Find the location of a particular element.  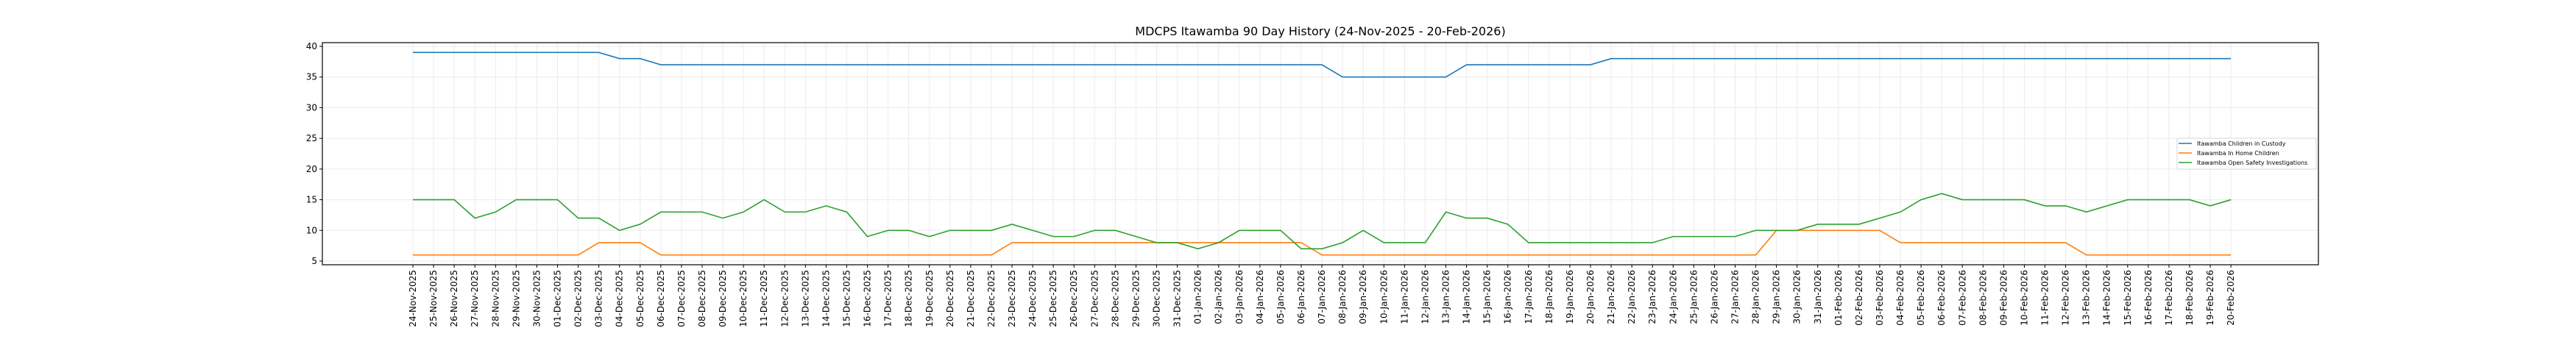

x-tick-label: 11-Dec-2025 is located at coordinates (764, 298).